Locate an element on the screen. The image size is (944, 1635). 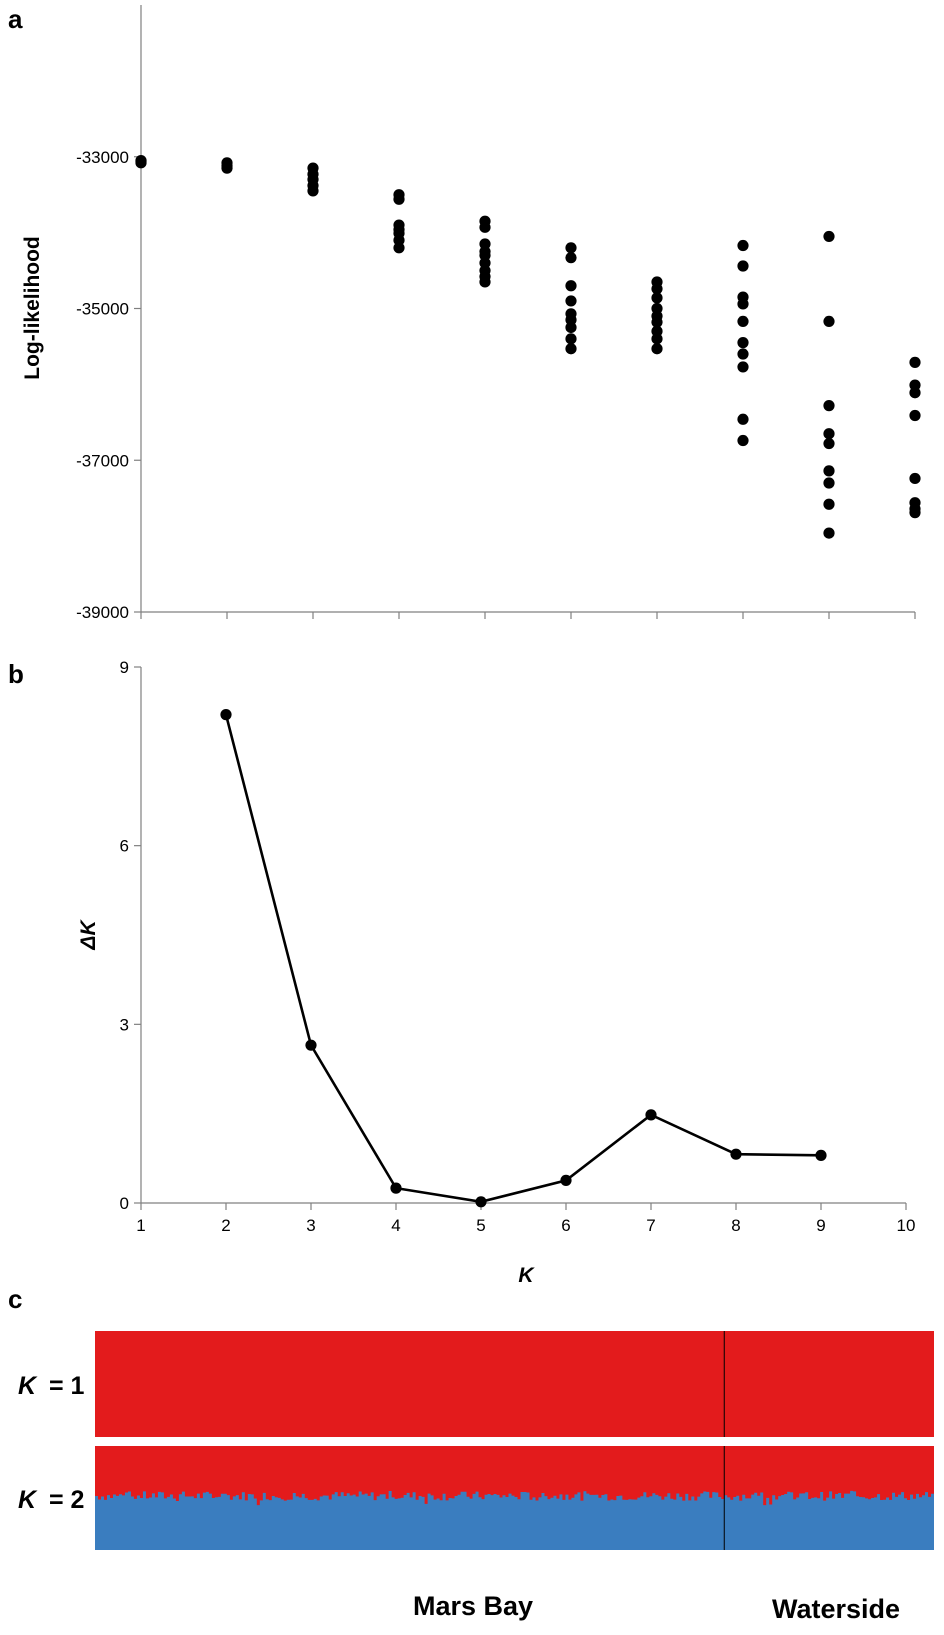
panel-b-x-tick-label: 8 is located at coordinates (735, 1225).